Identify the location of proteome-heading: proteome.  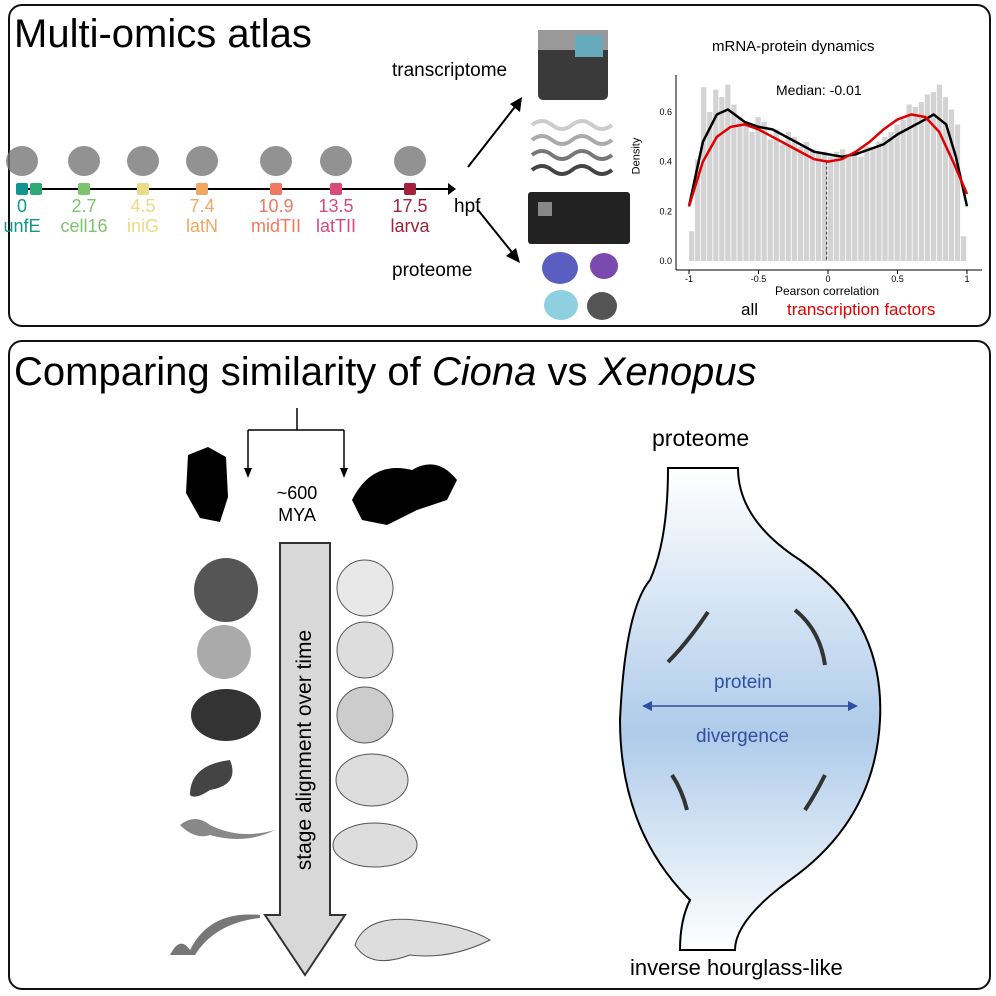
(701, 438).